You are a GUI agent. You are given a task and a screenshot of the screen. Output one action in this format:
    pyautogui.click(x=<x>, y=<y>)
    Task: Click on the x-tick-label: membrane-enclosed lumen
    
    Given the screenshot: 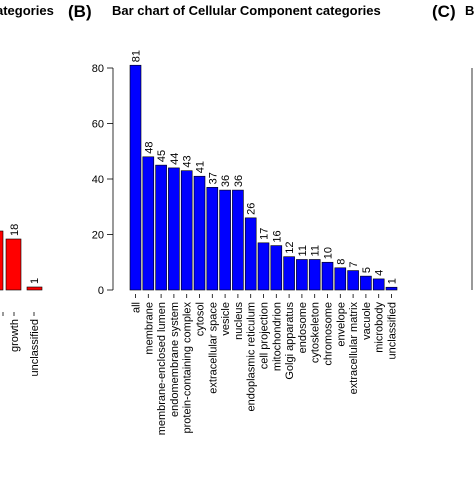 What is the action you would take?
    pyautogui.click(x=162, y=368)
    